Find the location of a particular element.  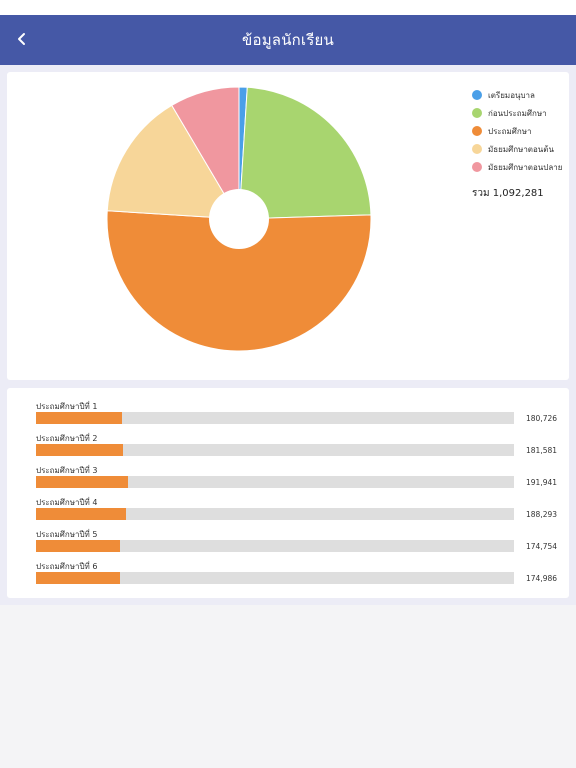

grade-row: ประถมศึกษาปีที่ 2 181,581 is located at coordinates (301, 447).